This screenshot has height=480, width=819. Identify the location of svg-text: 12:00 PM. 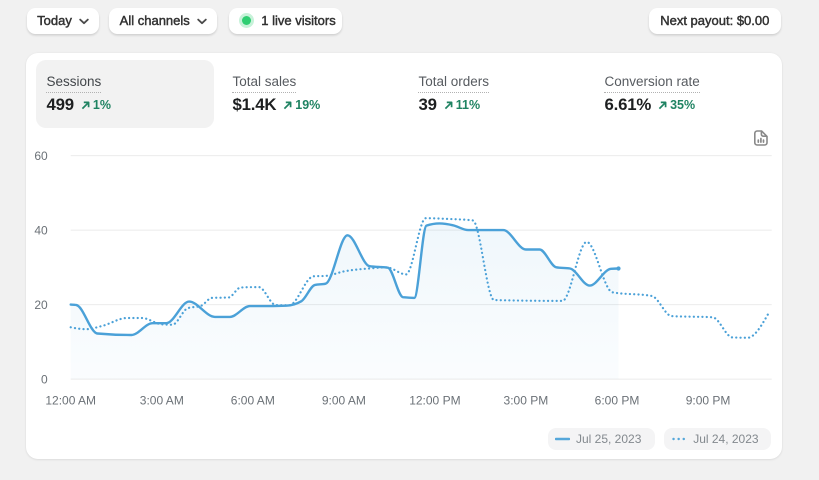
(435, 401).